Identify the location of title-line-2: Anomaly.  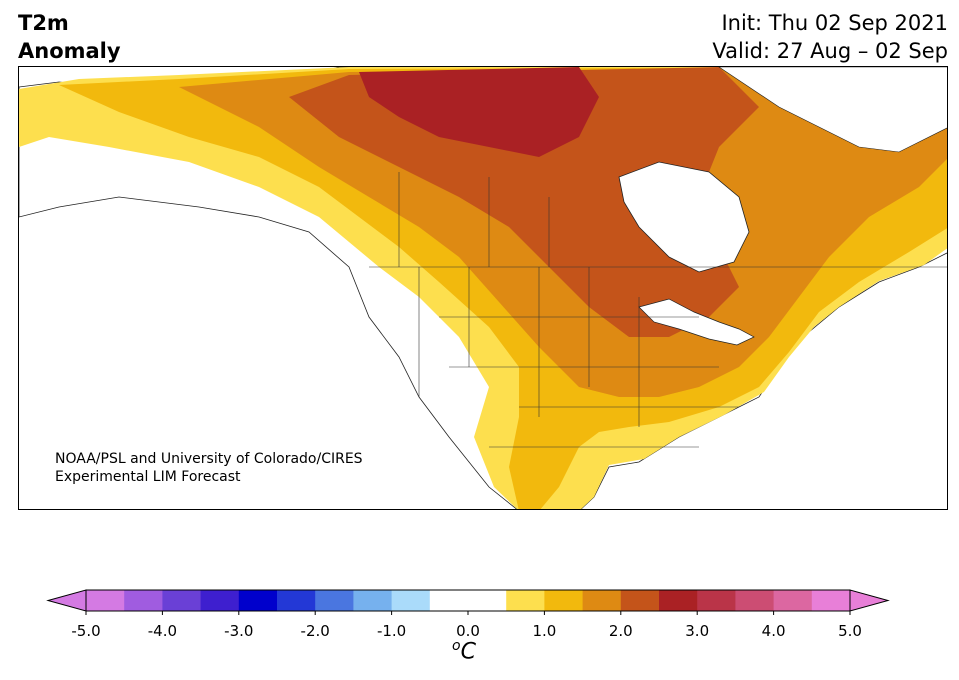
(69, 51).